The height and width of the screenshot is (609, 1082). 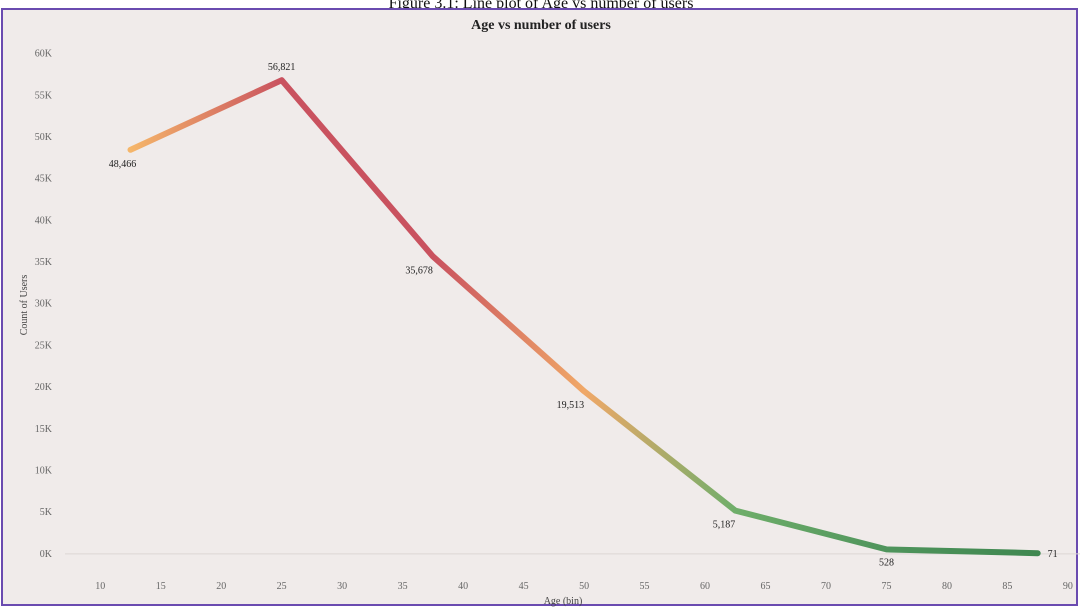 What do you see at coordinates (419, 270) in the screenshot?
I see `data-label: 35,678` at bounding box center [419, 270].